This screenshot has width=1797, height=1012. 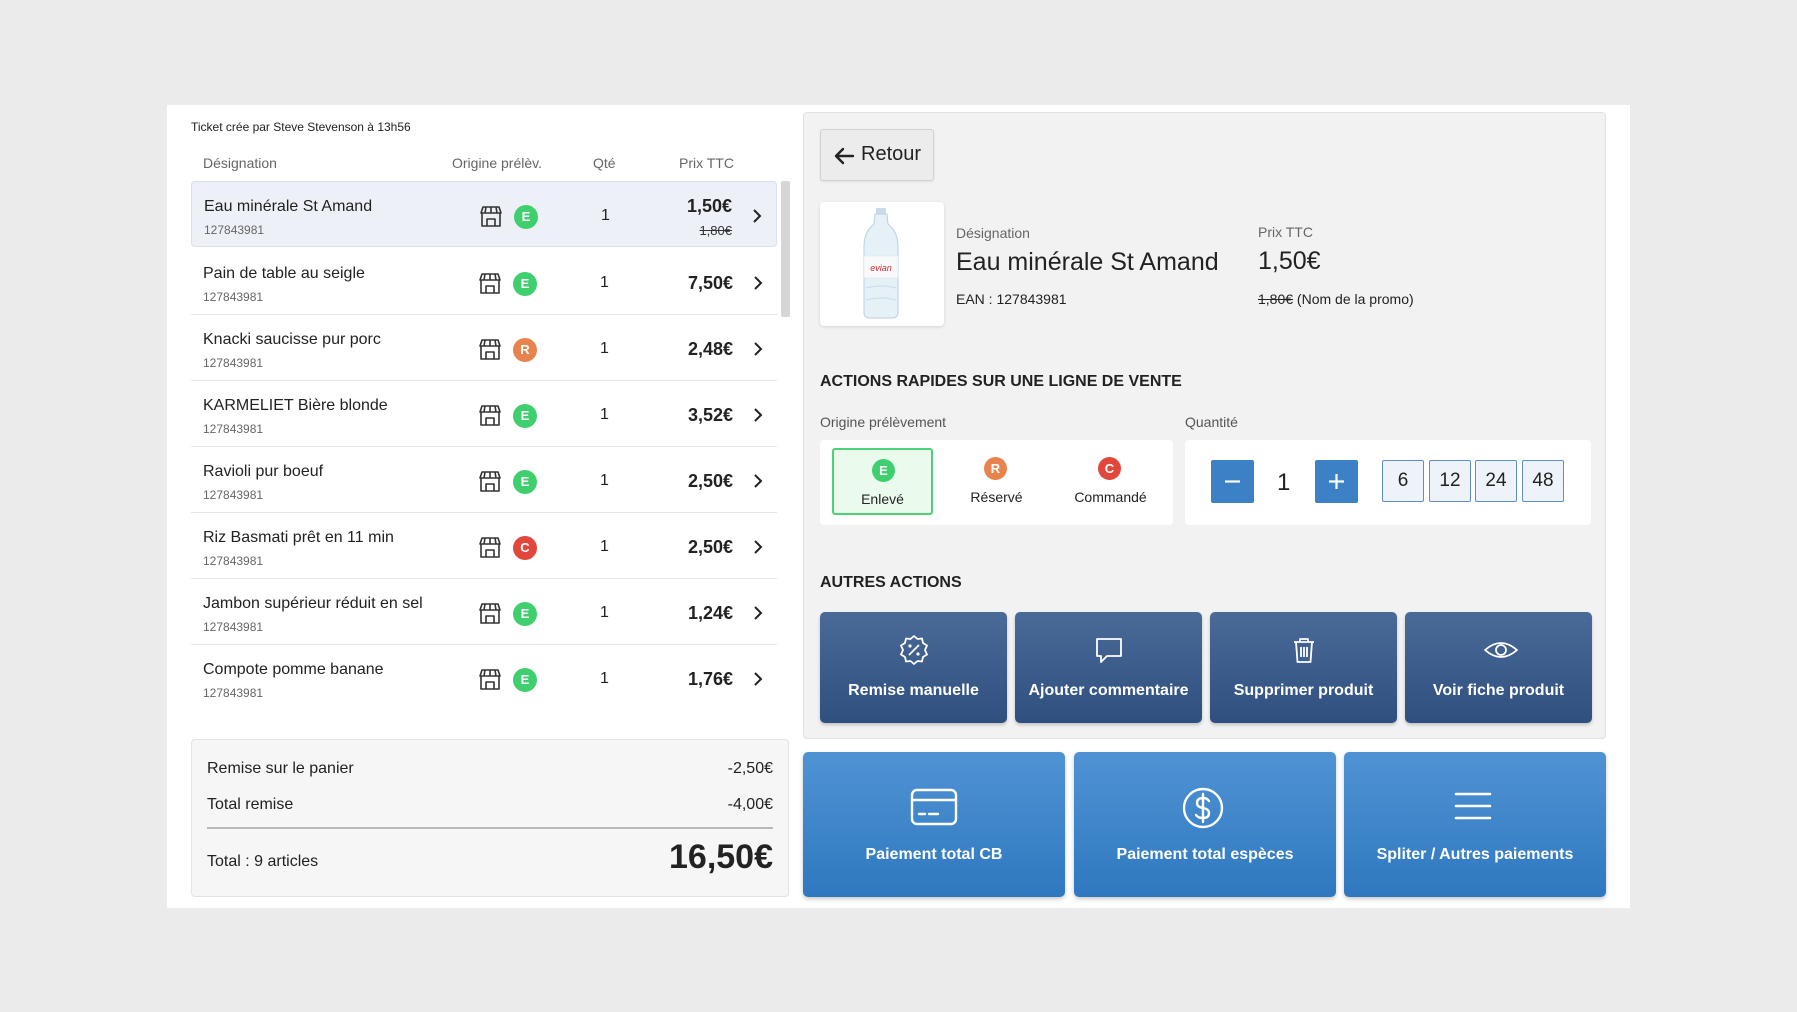 What do you see at coordinates (934, 807) in the screenshot?
I see `credit-card-icon` at bounding box center [934, 807].